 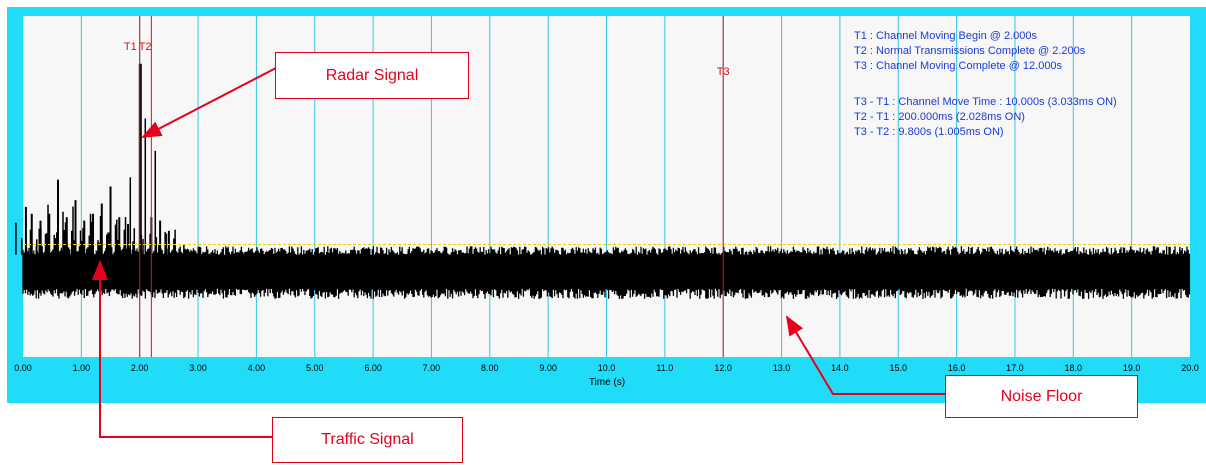 What do you see at coordinates (548, 368) in the screenshot?
I see `x-tick-label: 9.00` at bounding box center [548, 368].